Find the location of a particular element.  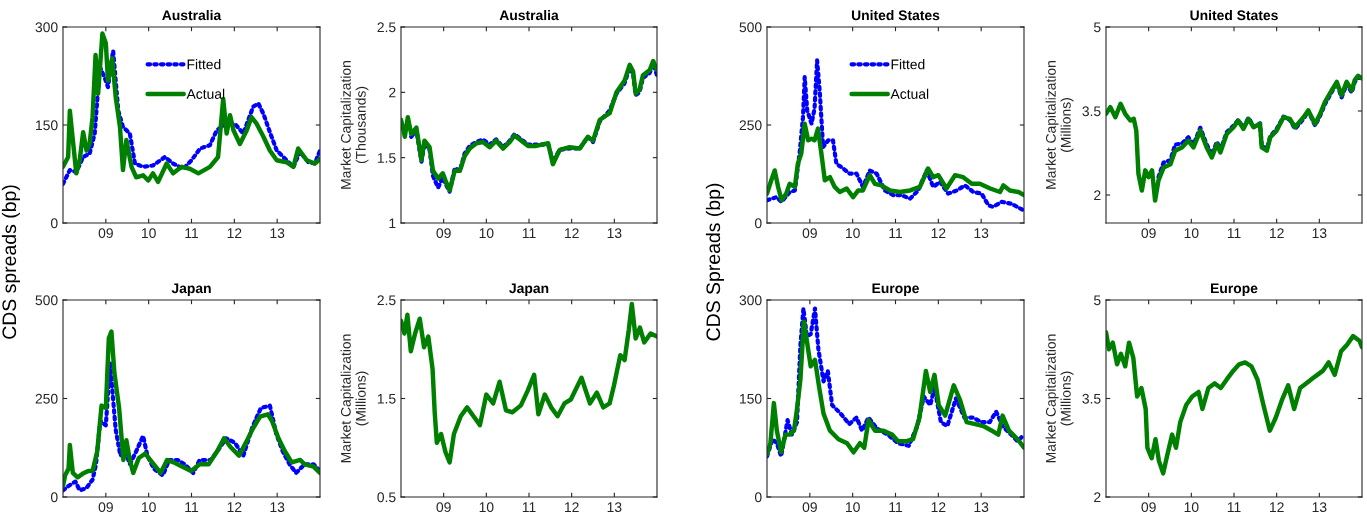

y-tick-label: 0.5 is located at coordinates (386, 497).